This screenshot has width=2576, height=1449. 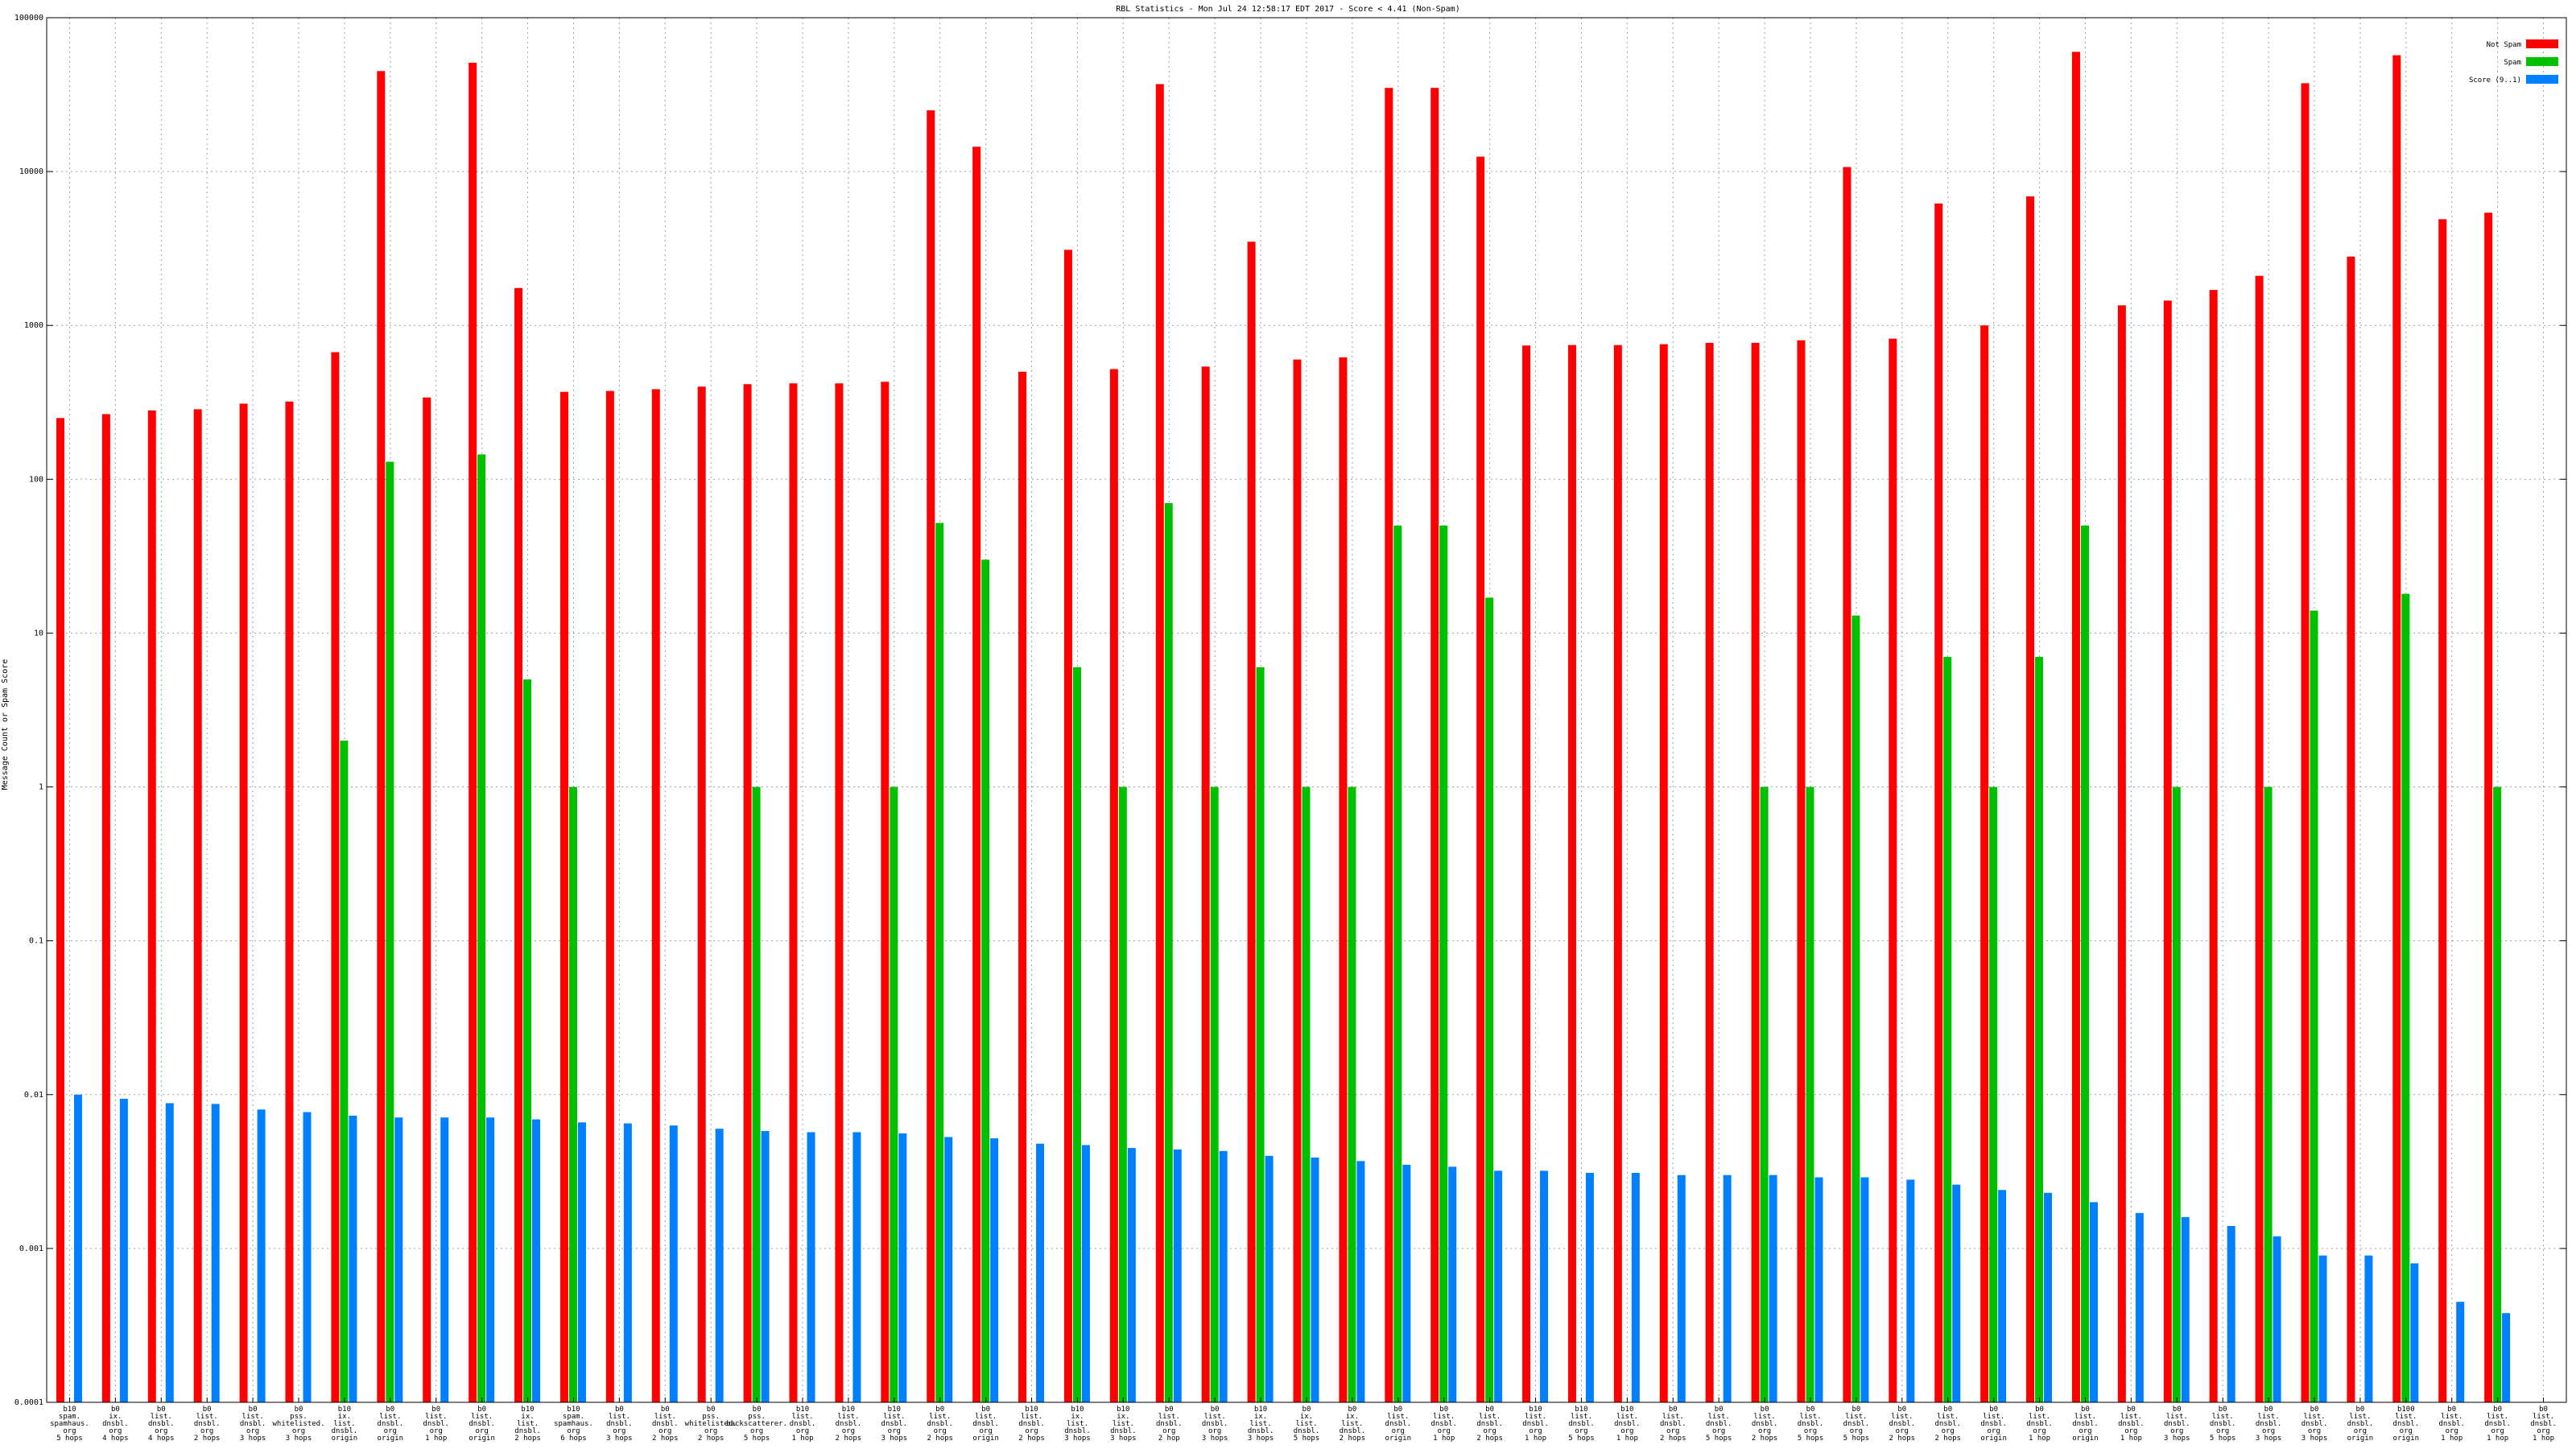 What do you see at coordinates (41, 787) in the screenshot?
I see `y-tick-label: 1` at bounding box center [41, 787].